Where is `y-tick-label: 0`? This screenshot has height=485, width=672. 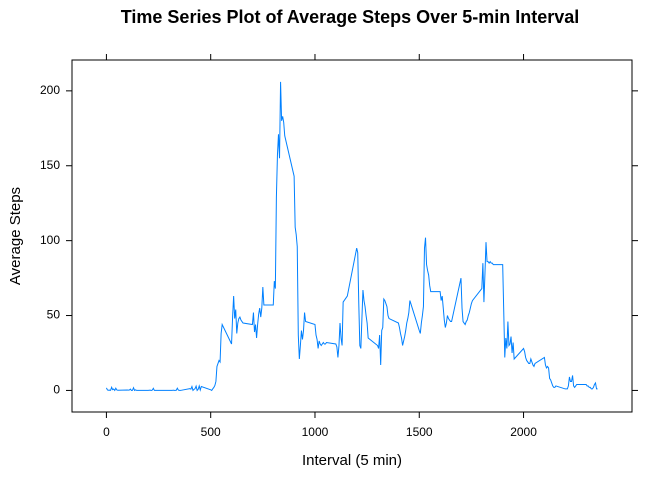 y-tick-label: 0 is located at coordinates (56, 390).